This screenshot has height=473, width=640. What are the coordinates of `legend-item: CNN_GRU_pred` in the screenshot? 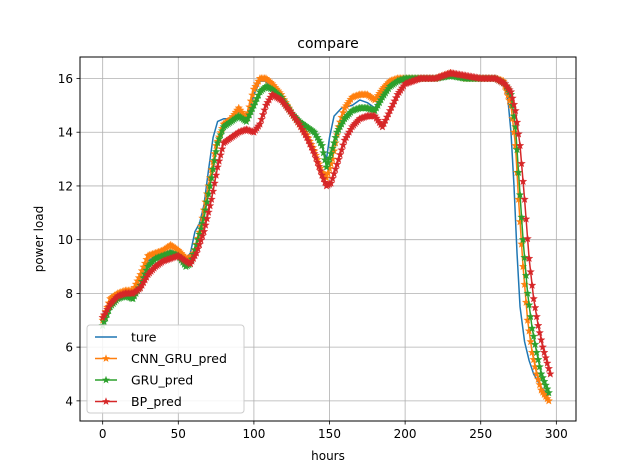 It's located at (161, 358).